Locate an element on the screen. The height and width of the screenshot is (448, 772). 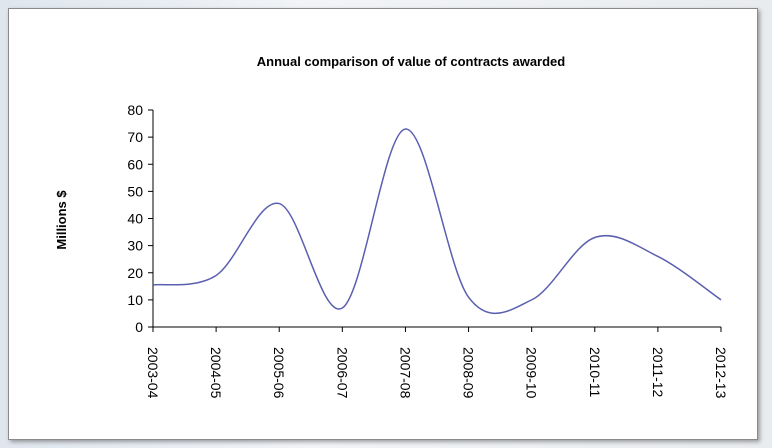
x-tick-label: 2003-04 is located at coordinates (153, 373).